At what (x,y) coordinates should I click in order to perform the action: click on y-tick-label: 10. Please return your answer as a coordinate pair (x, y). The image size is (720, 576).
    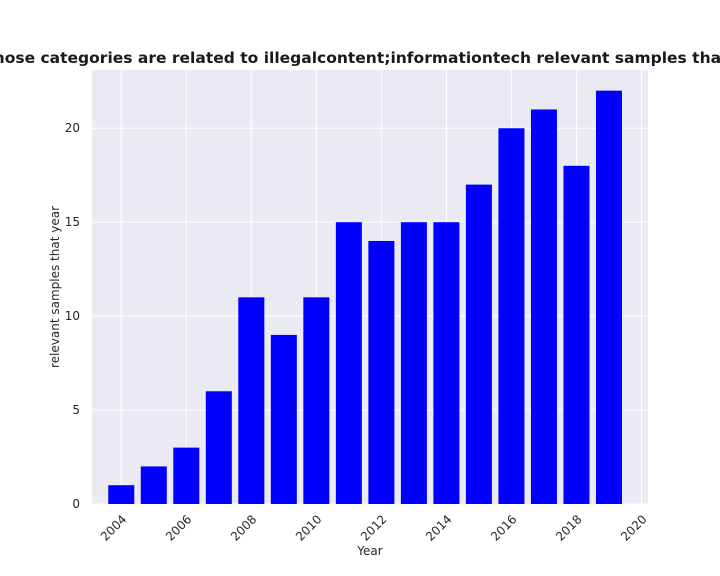
    Looking at the image, I should click on (72, 316).